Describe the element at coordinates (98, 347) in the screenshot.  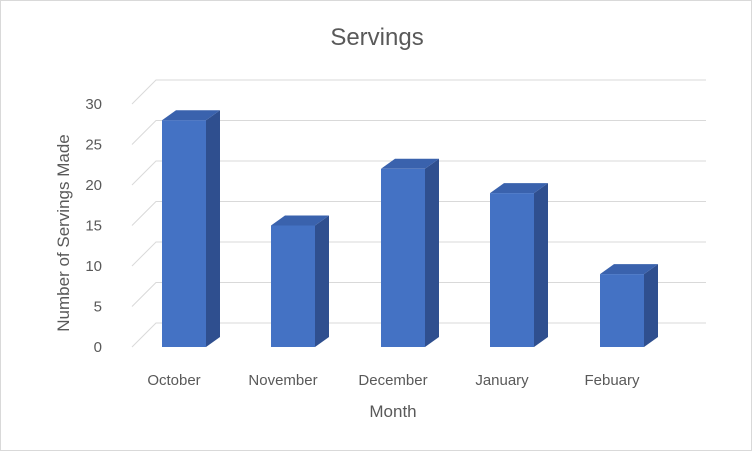
I see `y-tick-label: 0` at that location.